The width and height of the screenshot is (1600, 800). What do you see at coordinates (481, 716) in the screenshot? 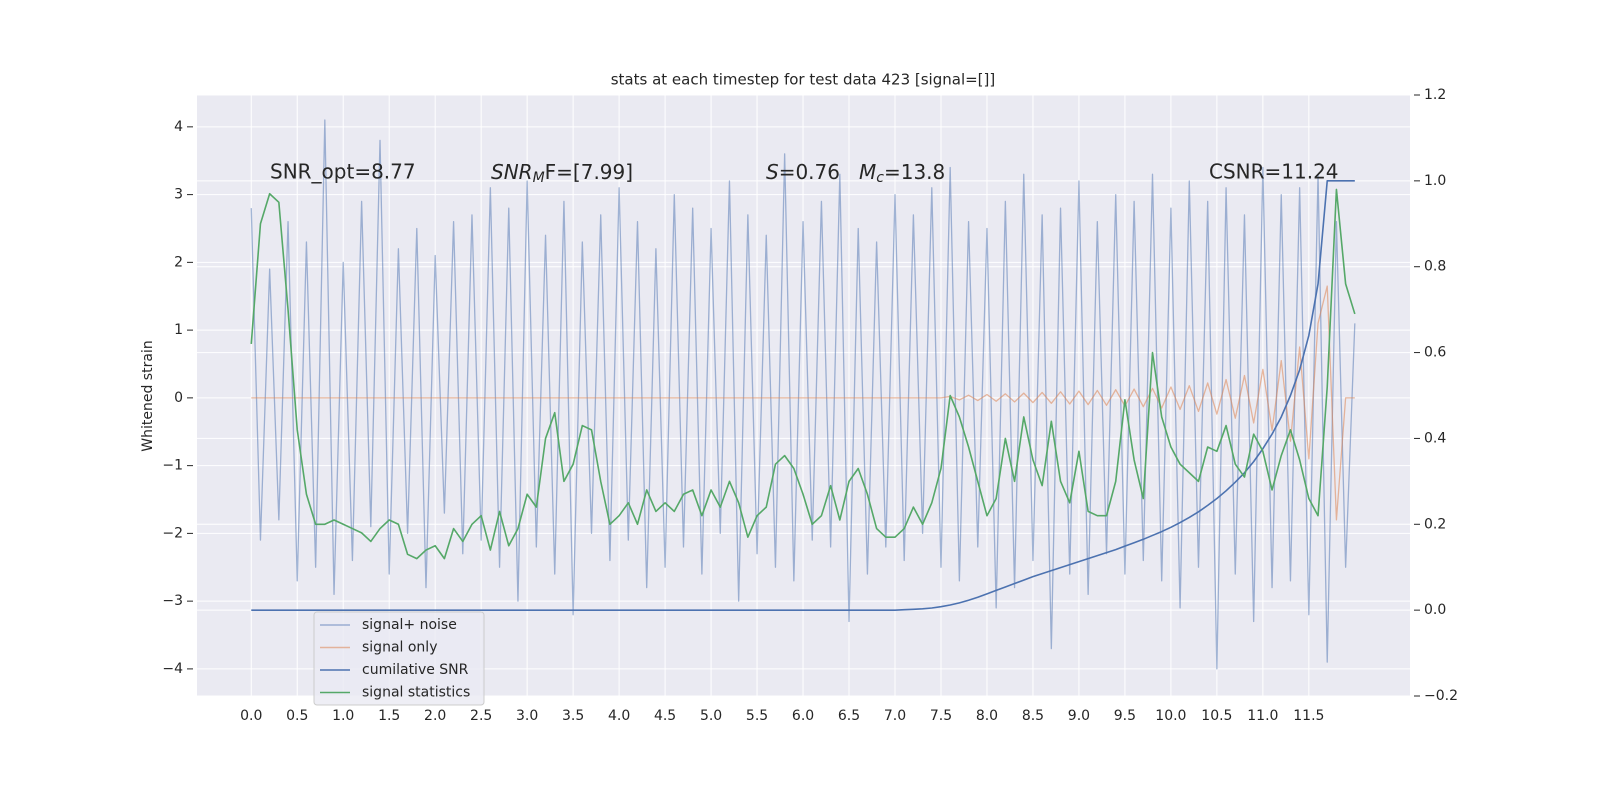
I see `x-tick-label: 2.5` at bounding box center [481, 716].